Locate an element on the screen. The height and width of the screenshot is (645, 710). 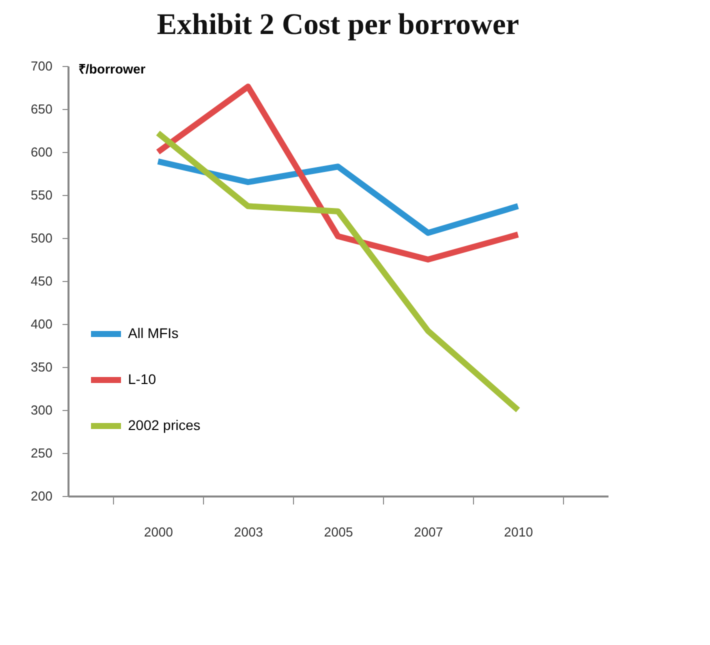
y-tick-label: 650 is located at coordinates (41, 109).